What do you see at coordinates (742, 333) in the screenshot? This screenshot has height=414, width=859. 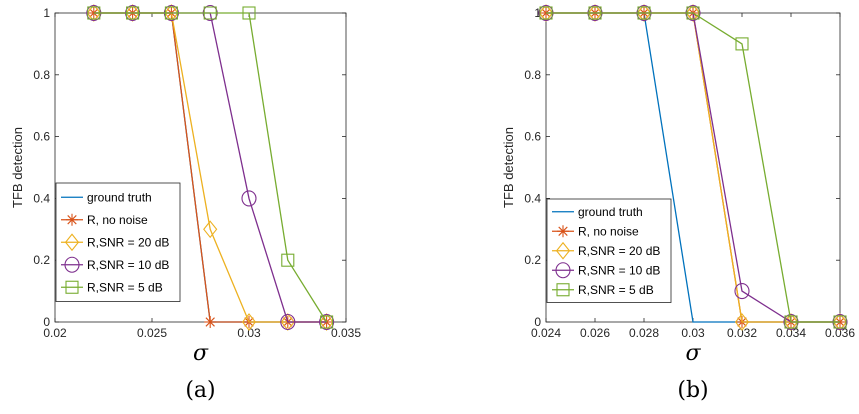 I see `x-tick-label: 0.032` at bounding box center [742, 333].